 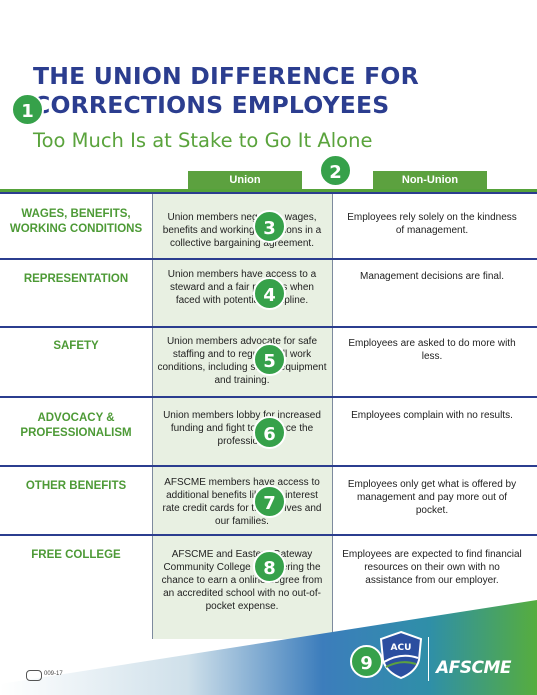 I want to click on marker-badge: 6, so click(x=269, y=432).